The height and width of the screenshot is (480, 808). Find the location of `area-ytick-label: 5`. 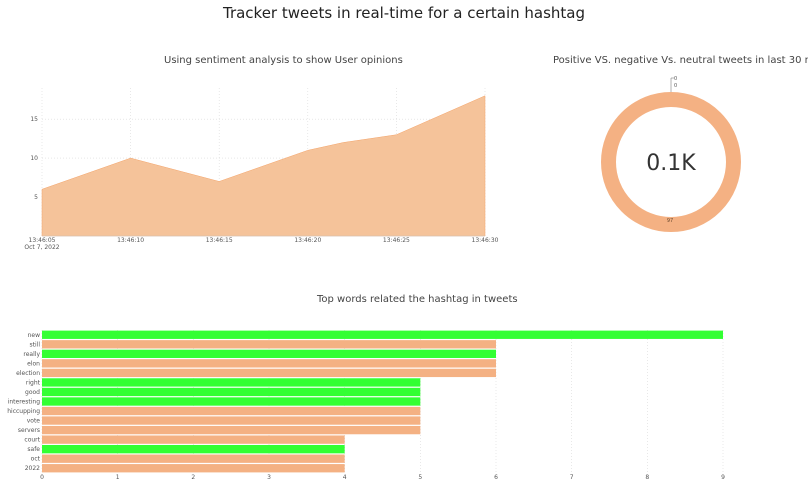

area-ytick-label: 5 is located at coordinates (36, 197).